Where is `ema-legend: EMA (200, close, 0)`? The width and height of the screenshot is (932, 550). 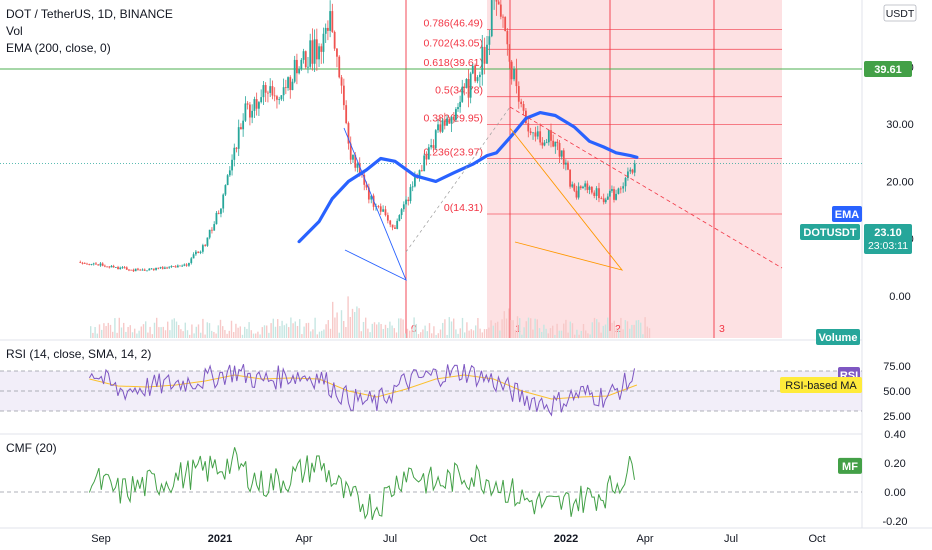 ema-legend: EMA (200, close, 0) is located at coordinates (58, 48).